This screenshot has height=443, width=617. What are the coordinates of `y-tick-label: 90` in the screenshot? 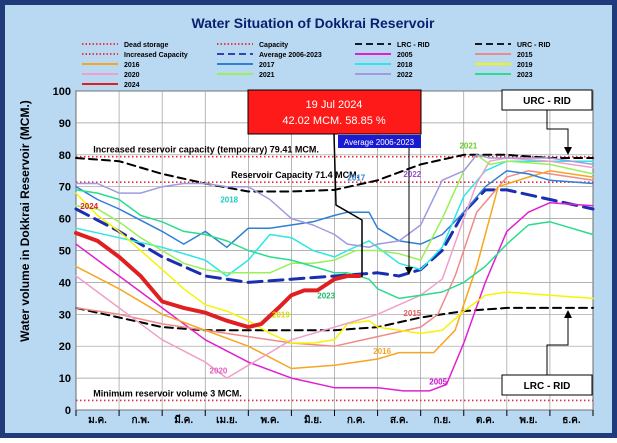 It's located at (65, 124).